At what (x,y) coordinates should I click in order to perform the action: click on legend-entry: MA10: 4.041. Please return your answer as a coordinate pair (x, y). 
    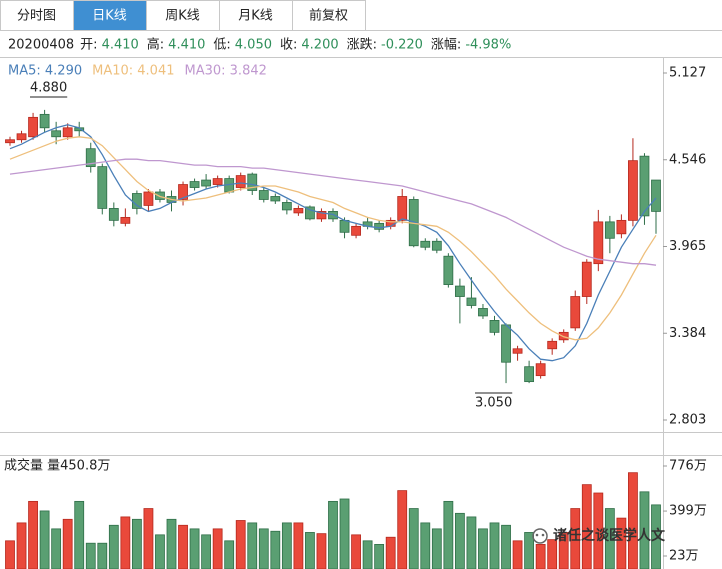
    Looking at the image, I should click on (133, 71).